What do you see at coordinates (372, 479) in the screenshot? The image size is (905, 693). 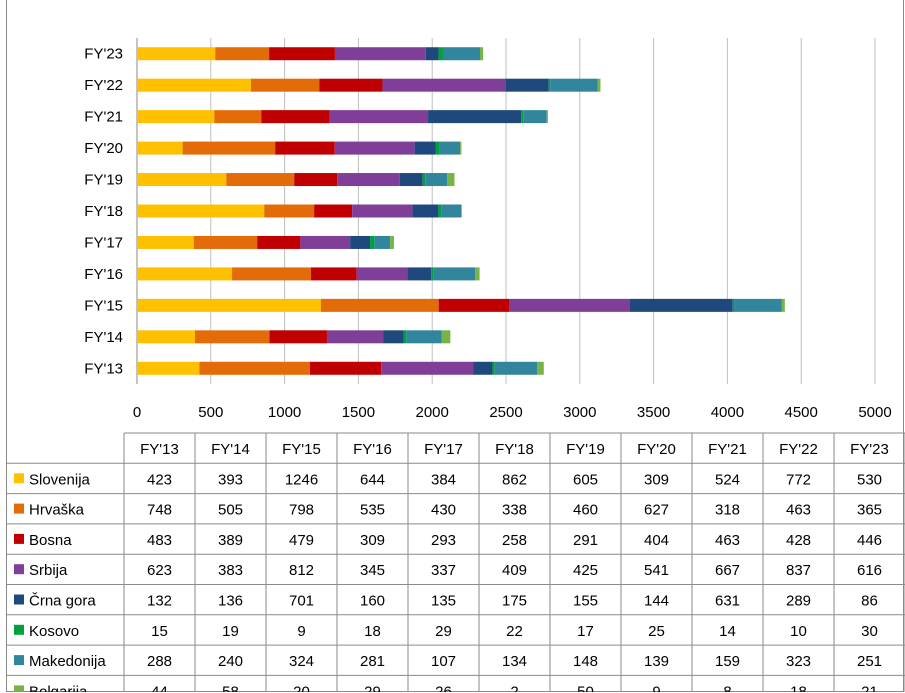 I see `table-value-cell: 644` at bounding box center [372, 479].